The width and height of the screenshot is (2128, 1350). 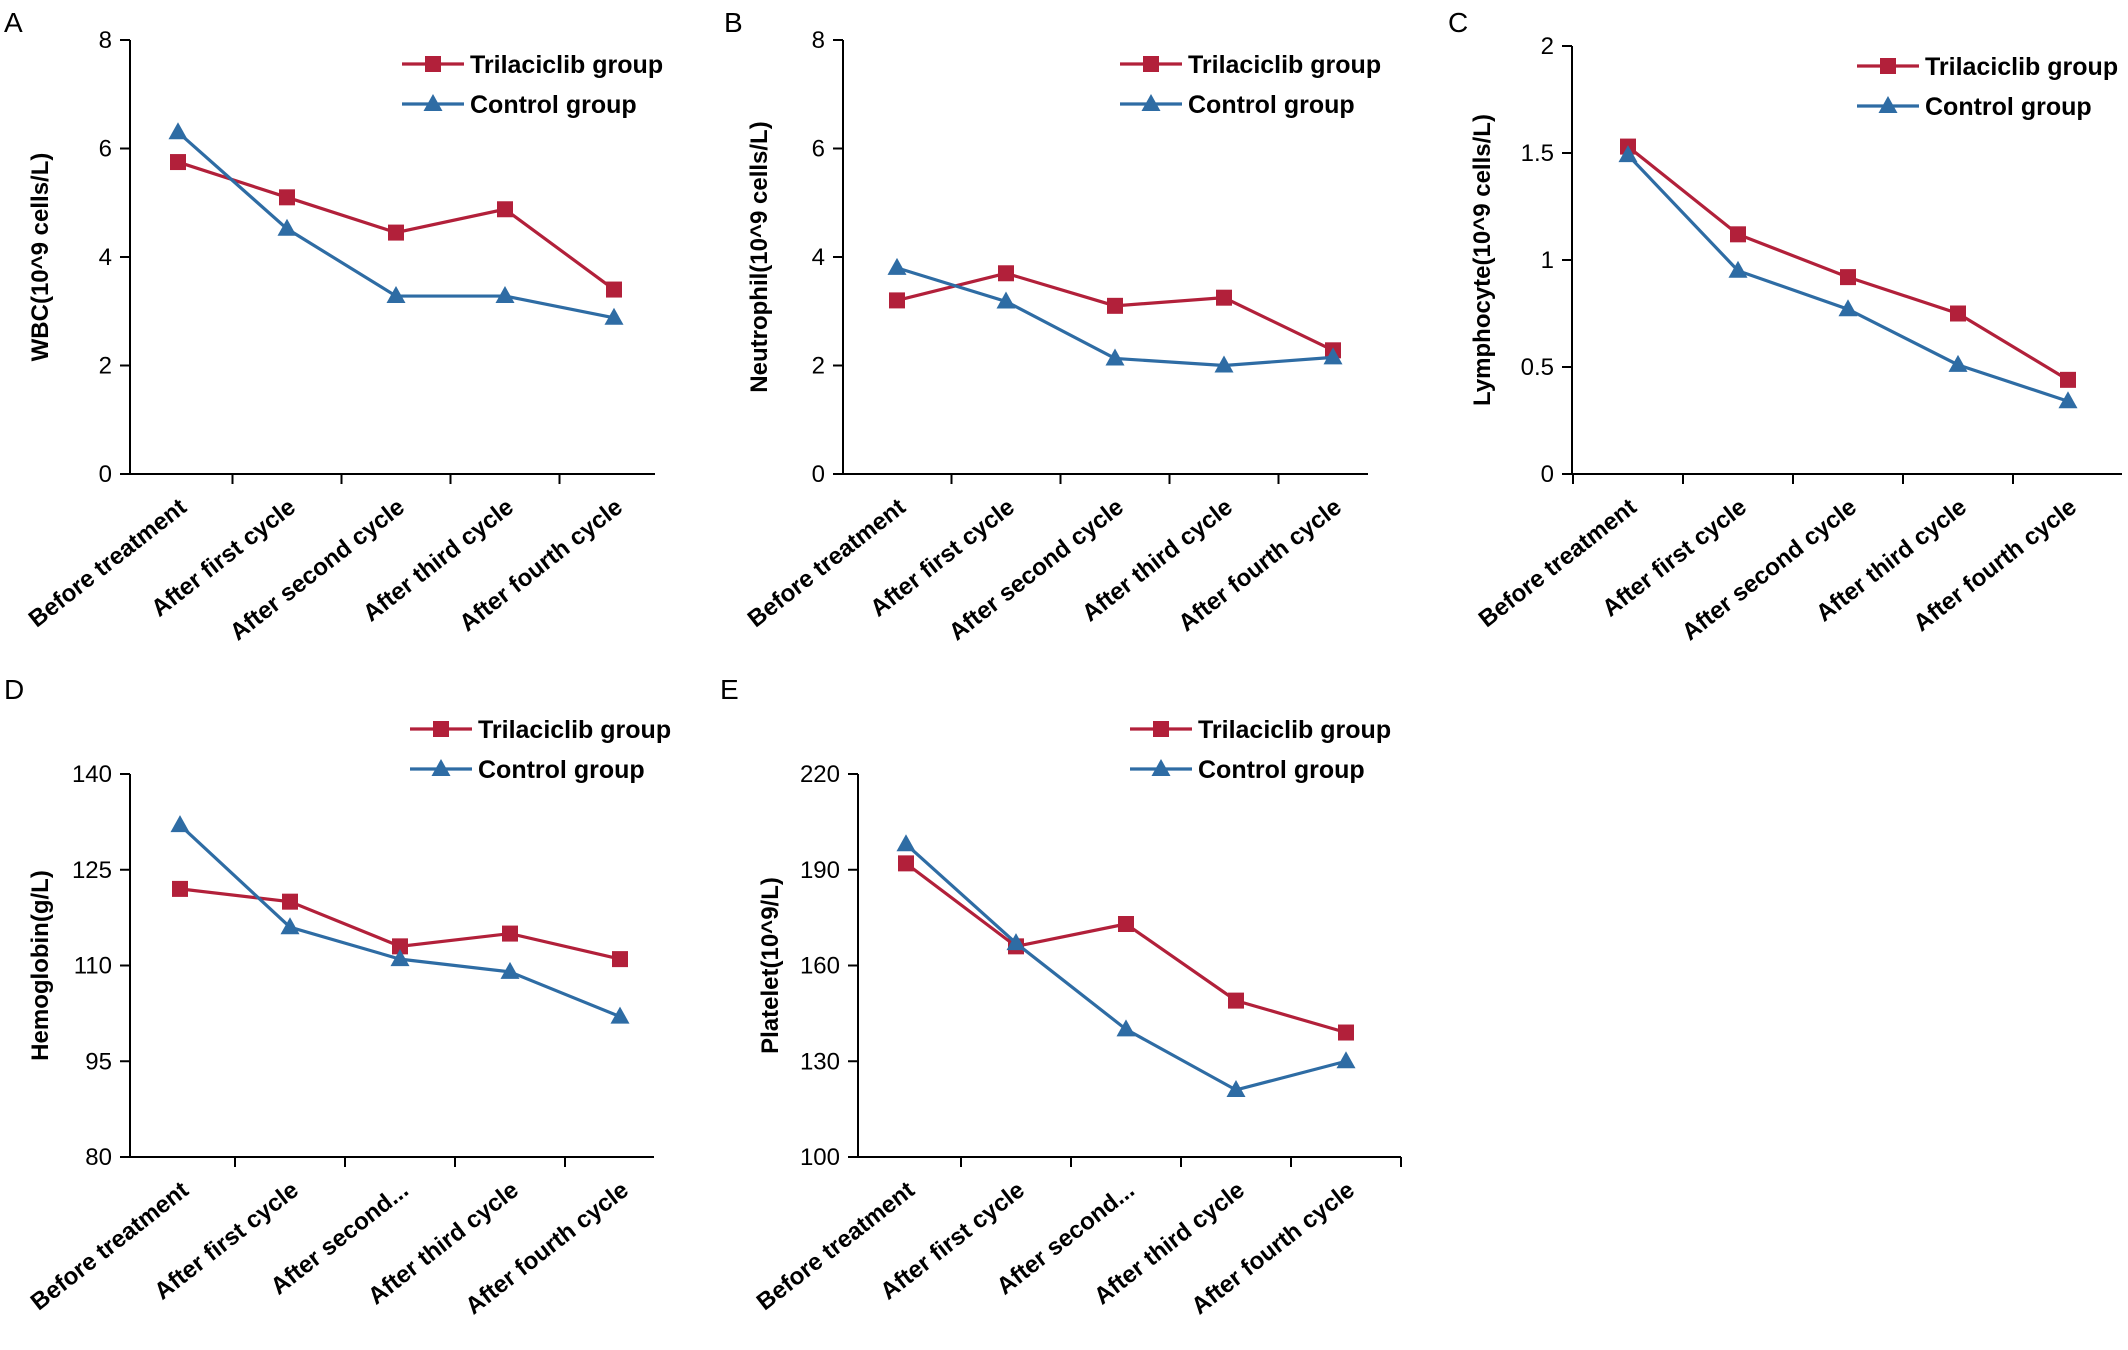 What do you see at coordinates (13, 22) in the screenshot?
I see `panel-letter: A` at bounding box center [13, 22].